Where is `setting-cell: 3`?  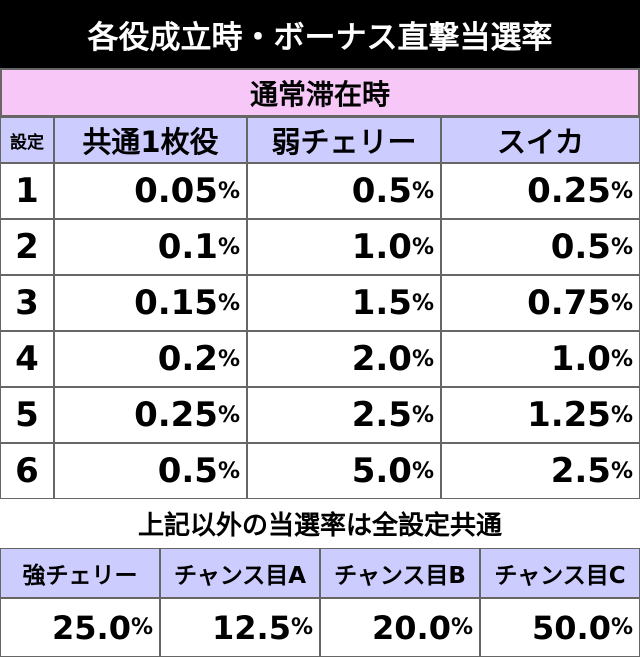 setting-cell: 3 is located at coordinates (27, 303).